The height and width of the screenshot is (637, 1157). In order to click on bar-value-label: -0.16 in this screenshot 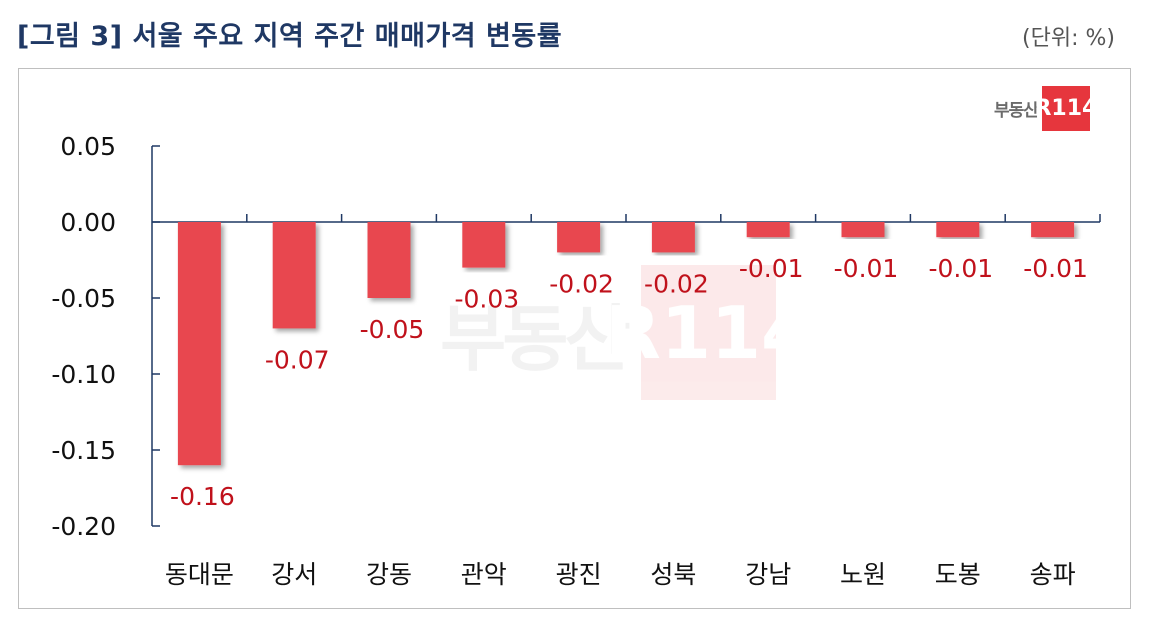, I will do `click(202, 496)`.